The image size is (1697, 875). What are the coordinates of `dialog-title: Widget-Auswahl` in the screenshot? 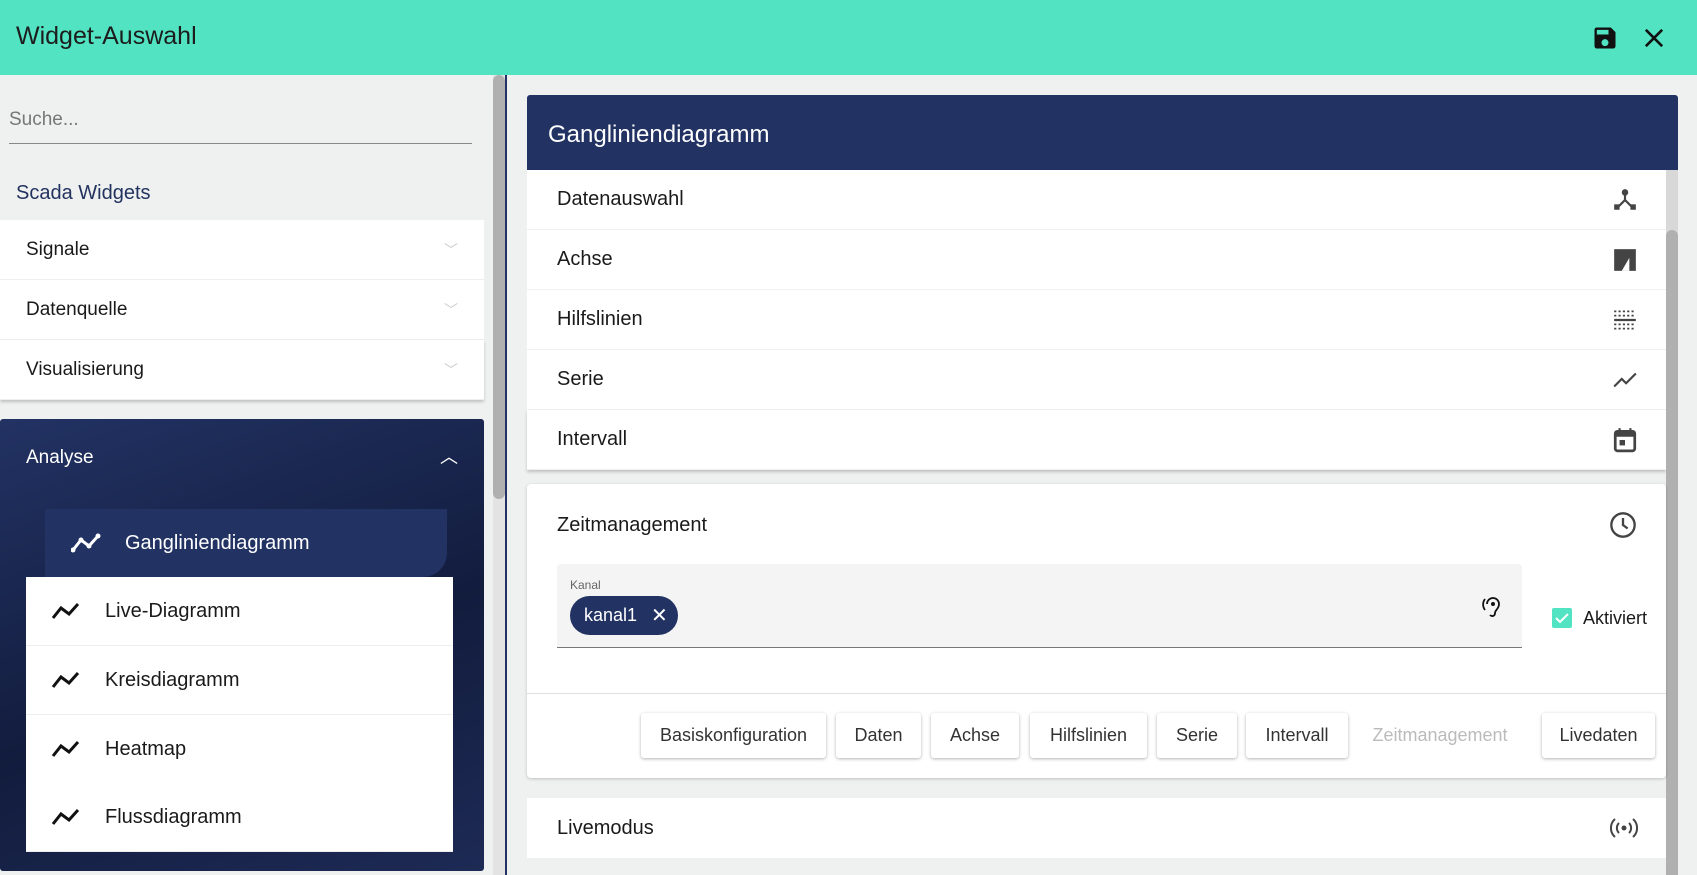 It's located at (106, 36).